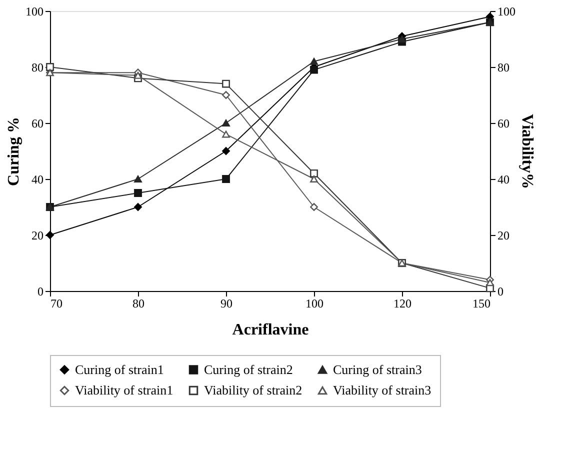 This screenshot has height=465, width=583. I want to click on x-tick-label: 70, so click(56, 303).